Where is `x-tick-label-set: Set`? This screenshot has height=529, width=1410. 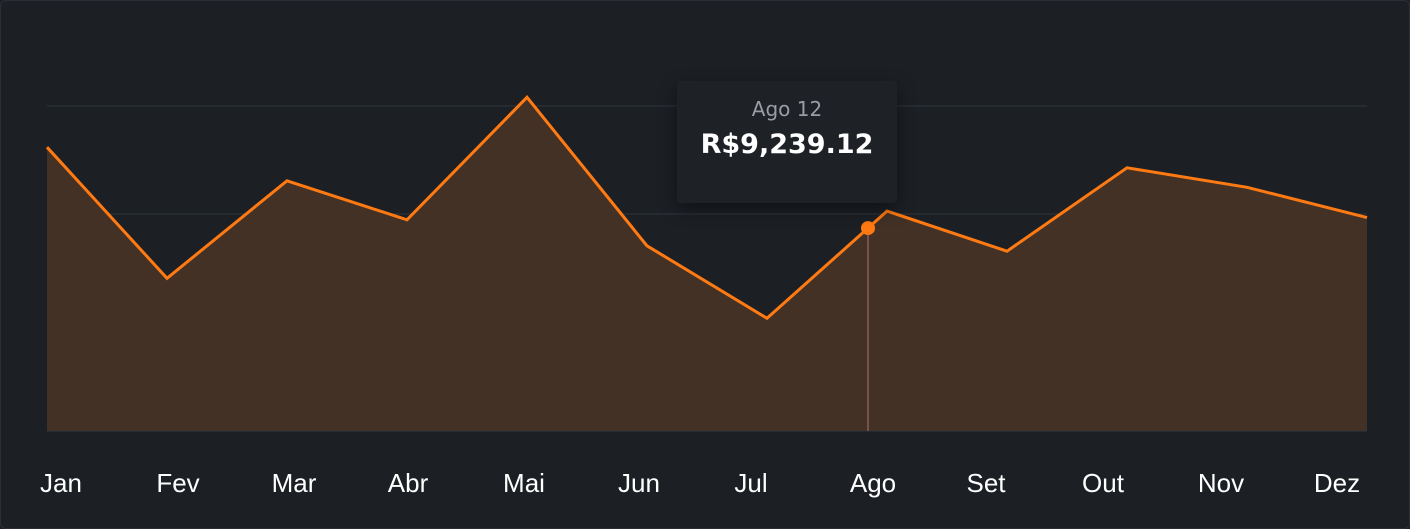
x-tick-label-set: Set is located at coordinates (986, 483).